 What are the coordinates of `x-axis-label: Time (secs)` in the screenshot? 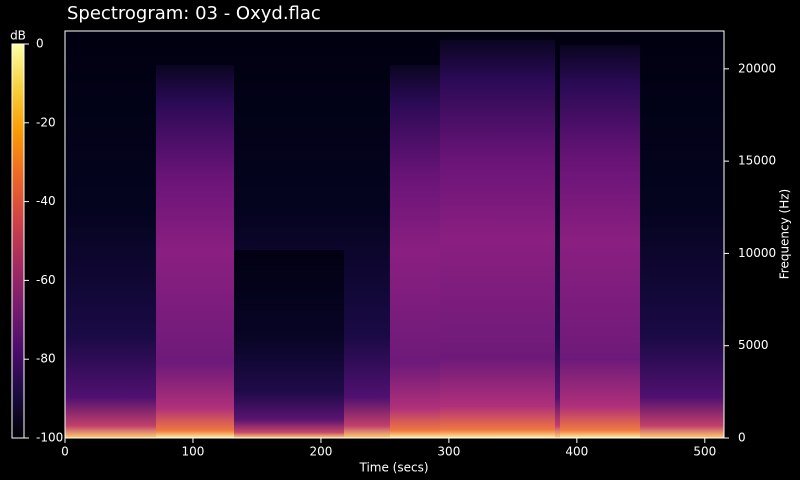 It's located at (393, 468).